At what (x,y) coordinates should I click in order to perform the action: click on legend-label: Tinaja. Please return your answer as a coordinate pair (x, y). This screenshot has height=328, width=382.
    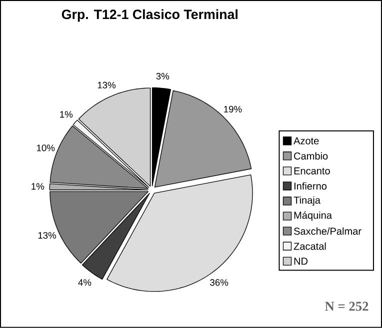
    Looking at the image, I should click on (307, 201).